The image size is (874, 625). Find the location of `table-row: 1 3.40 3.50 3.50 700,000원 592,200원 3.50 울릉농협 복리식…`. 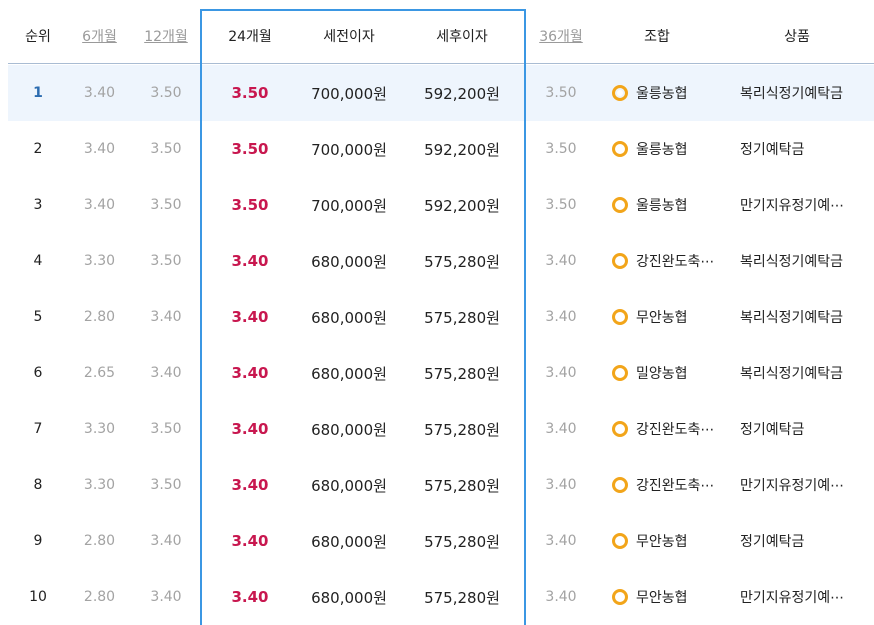

table-row: 1 3.40 3.50 3.50 700,000원 592,200원 3.50 울릉농협 복리식… is located at coordinates (441, 93).